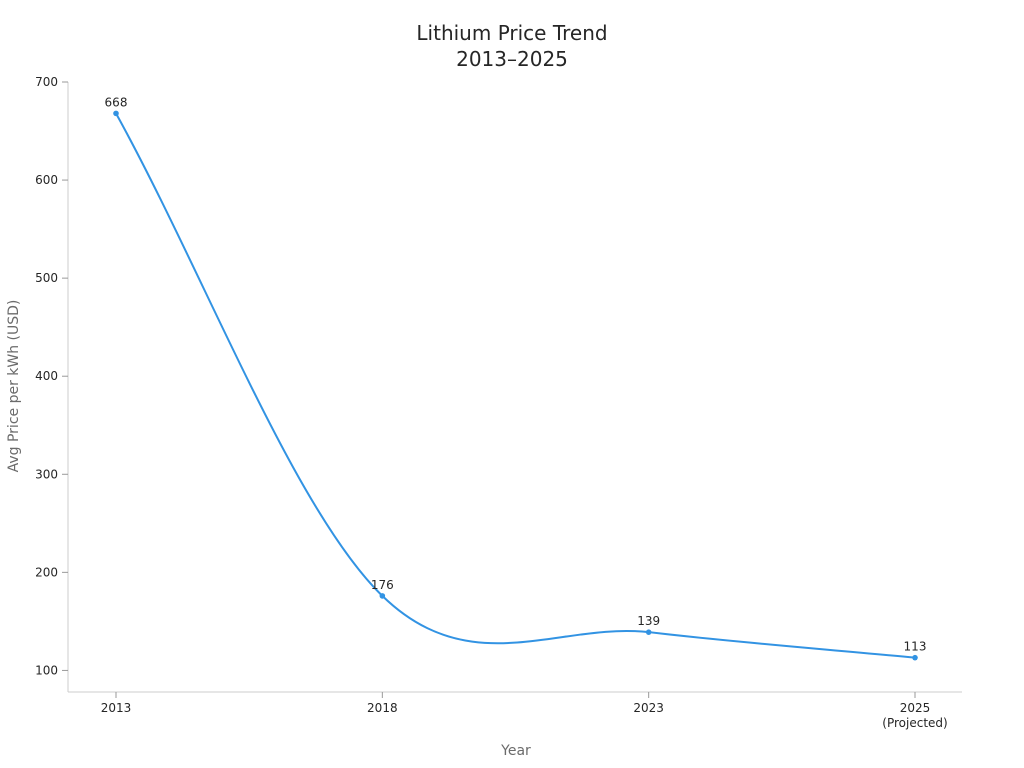  I want to click on x-axis-ticks: 2013 2018 2023 2025(Projected), so click(524, 711).